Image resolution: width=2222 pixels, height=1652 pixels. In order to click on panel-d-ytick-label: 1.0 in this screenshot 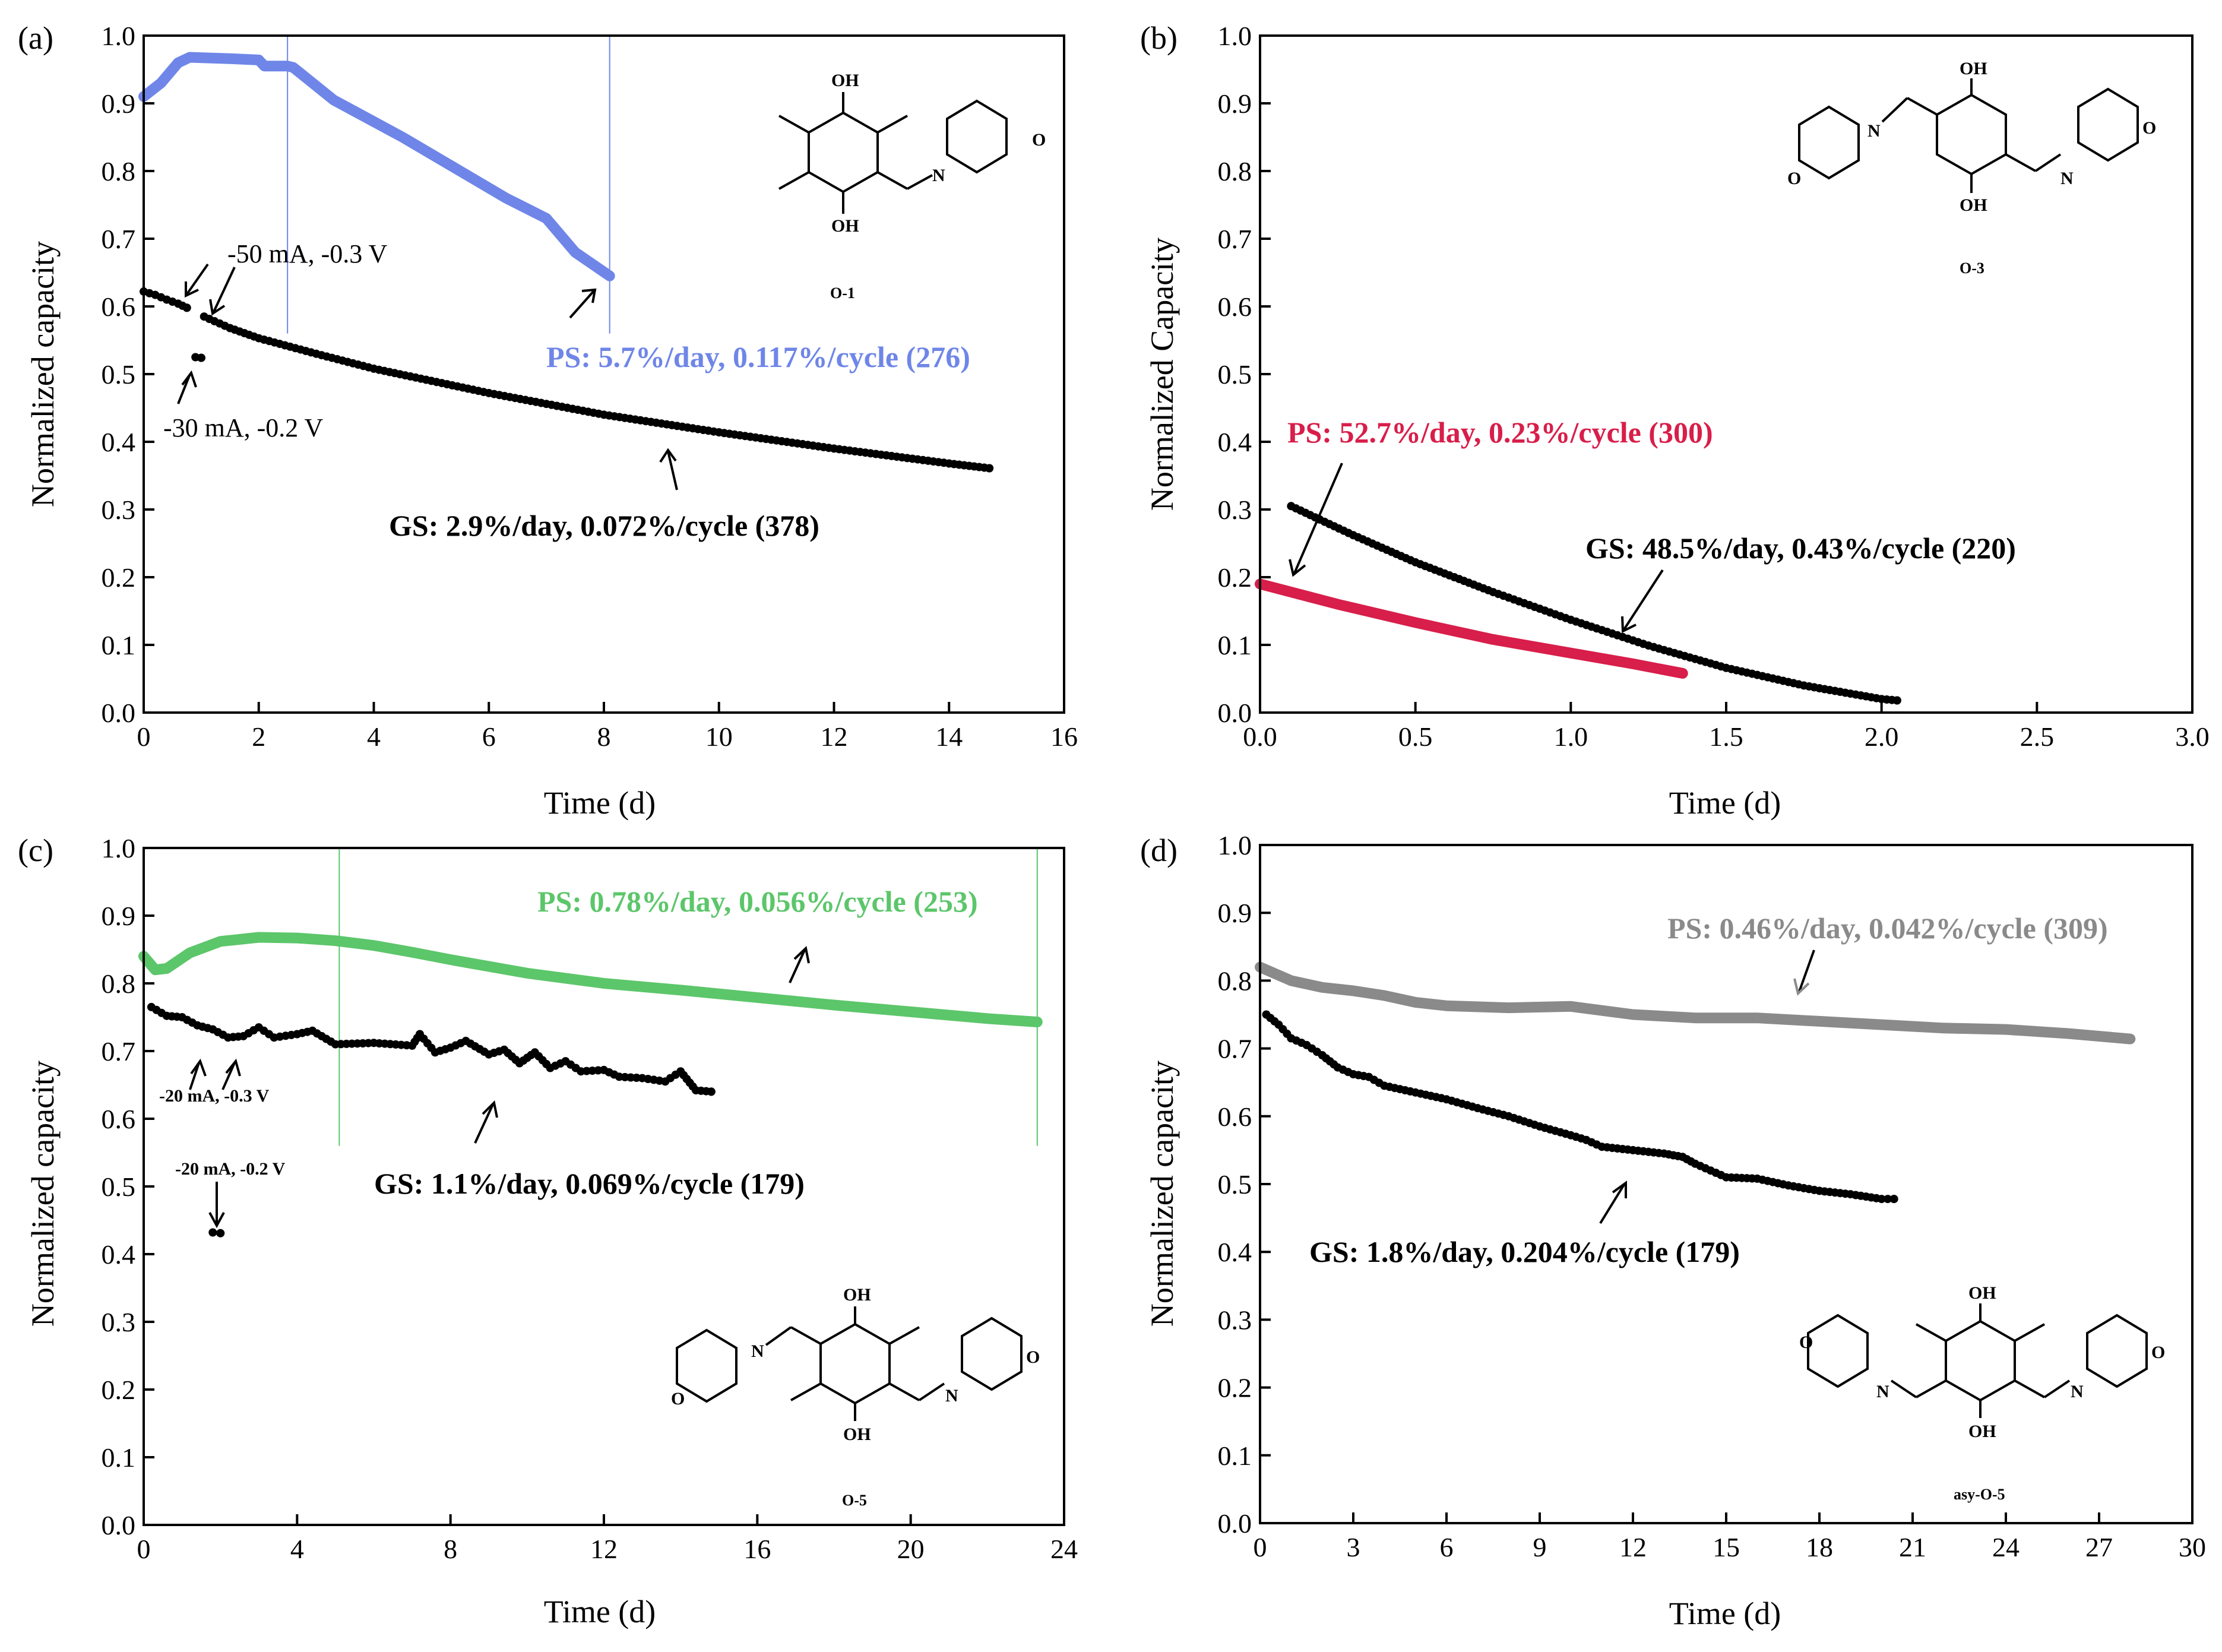, I will do `click(1235, 845)`.